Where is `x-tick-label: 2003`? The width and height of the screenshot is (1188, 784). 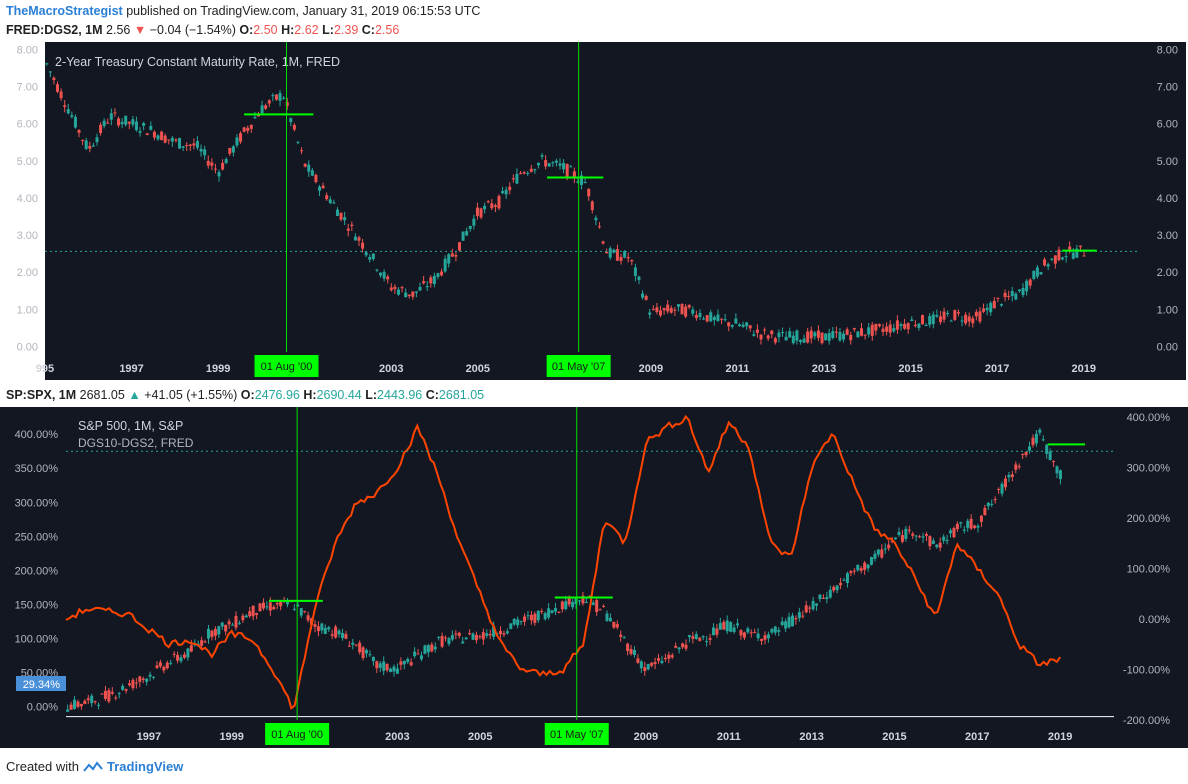
x-tick-label: 2003 is located at coordinates (397, 737).